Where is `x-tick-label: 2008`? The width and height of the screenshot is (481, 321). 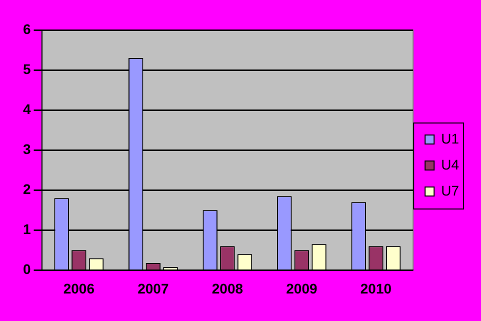 x-tick-label: 2008 is located at coordinates (228, 288).